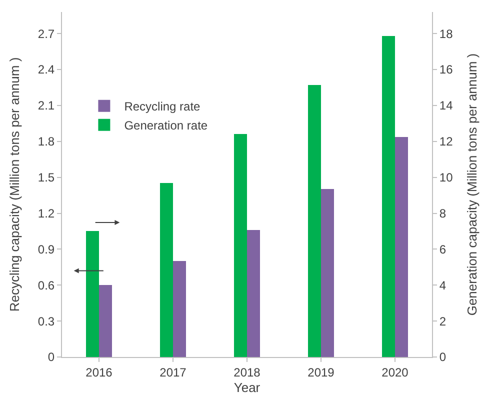 This screenshot has width=496, height=405. I want to click on y2-tick-label: 0, so click(442, 357).